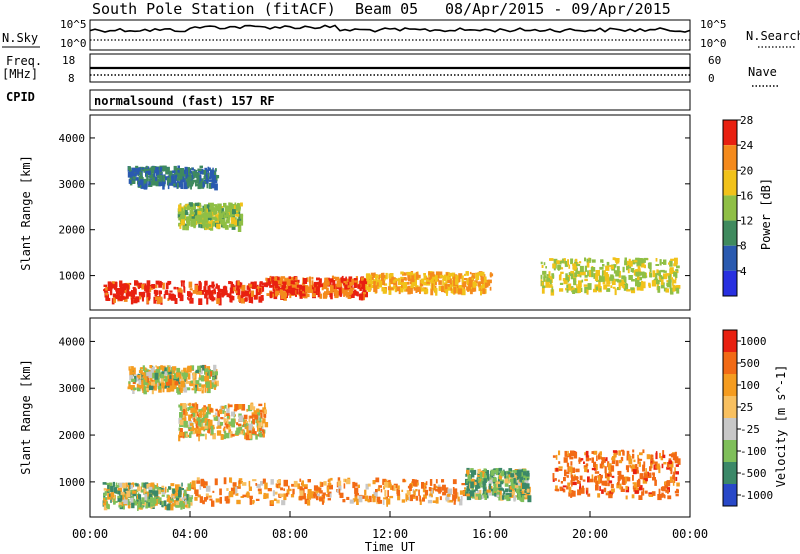 Image resolution: width=800 pixels, height=554 pixels. Describe the element at coordinates (746, 120) in the screenshot. I see `colorbar-tick-label: 28` at that location.